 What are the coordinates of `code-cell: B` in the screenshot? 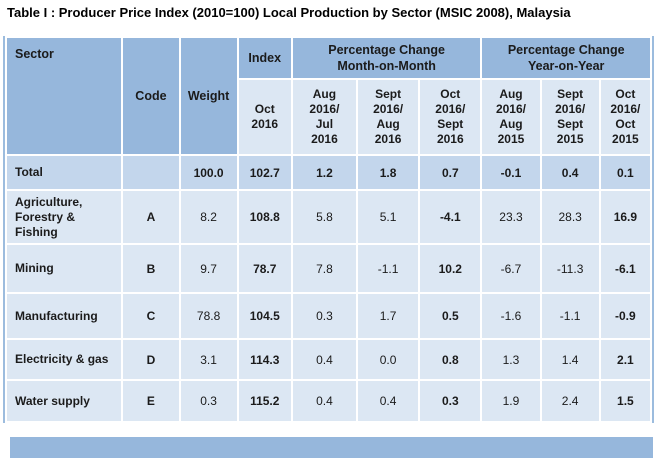 It's located at (151, 268).